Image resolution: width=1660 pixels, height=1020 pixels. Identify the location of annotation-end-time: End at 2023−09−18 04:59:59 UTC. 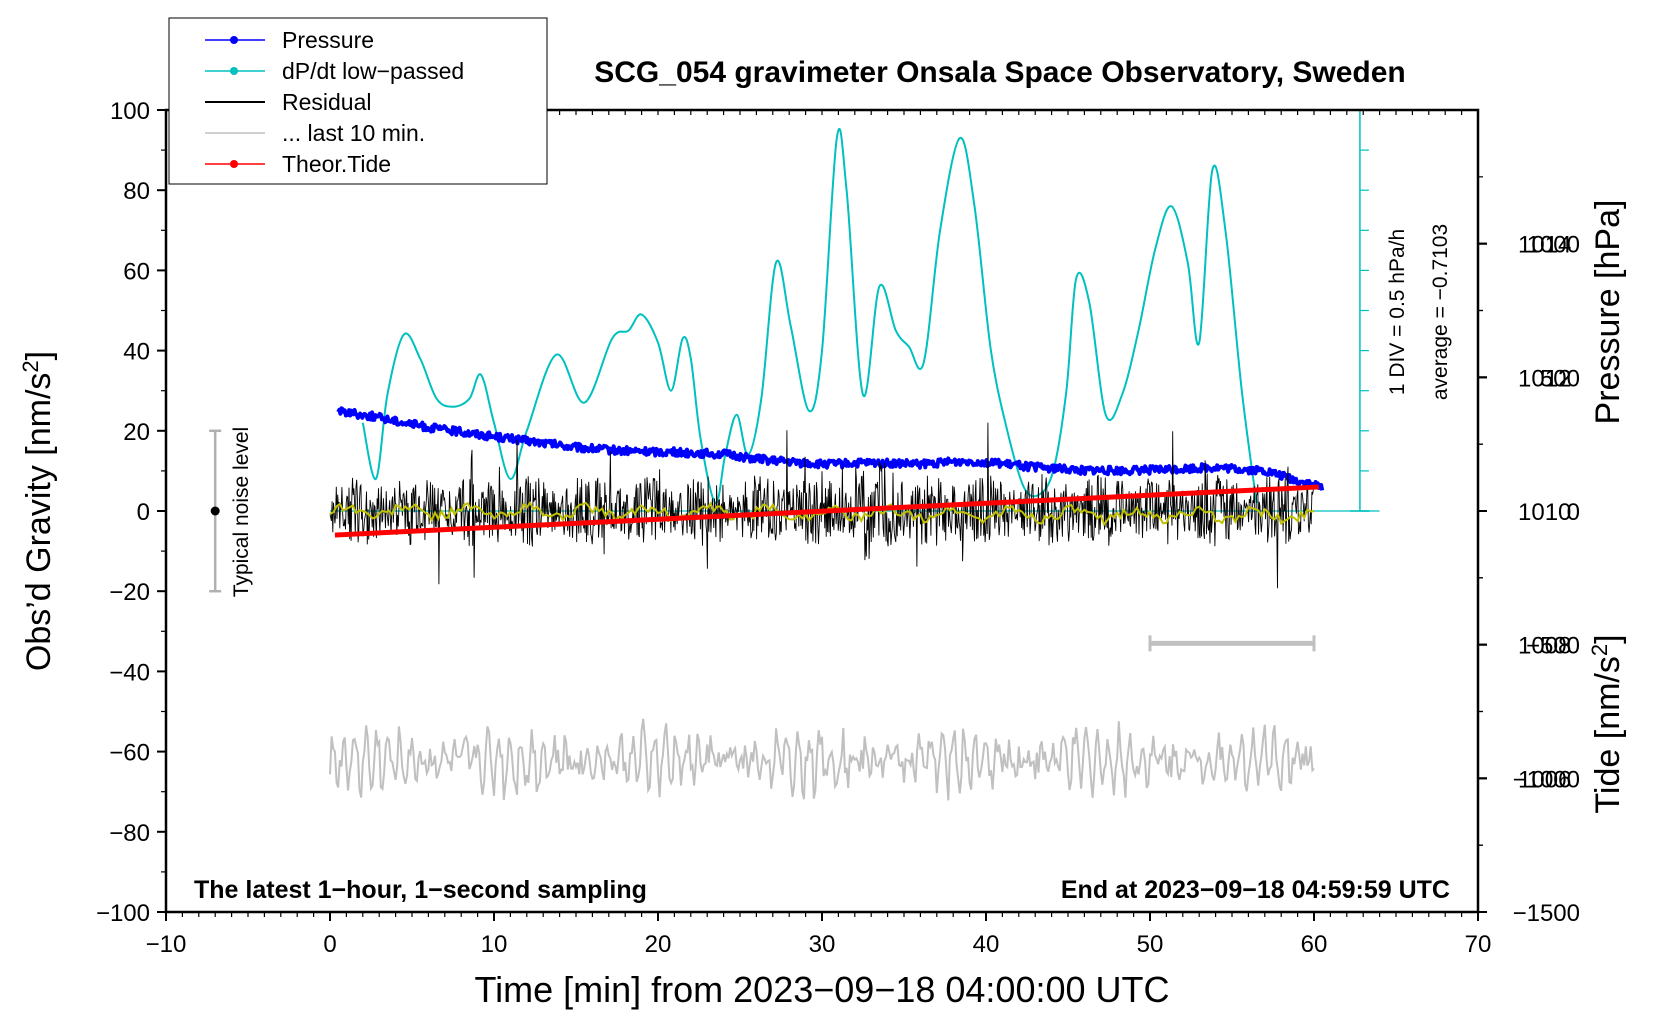
(1255, 890).